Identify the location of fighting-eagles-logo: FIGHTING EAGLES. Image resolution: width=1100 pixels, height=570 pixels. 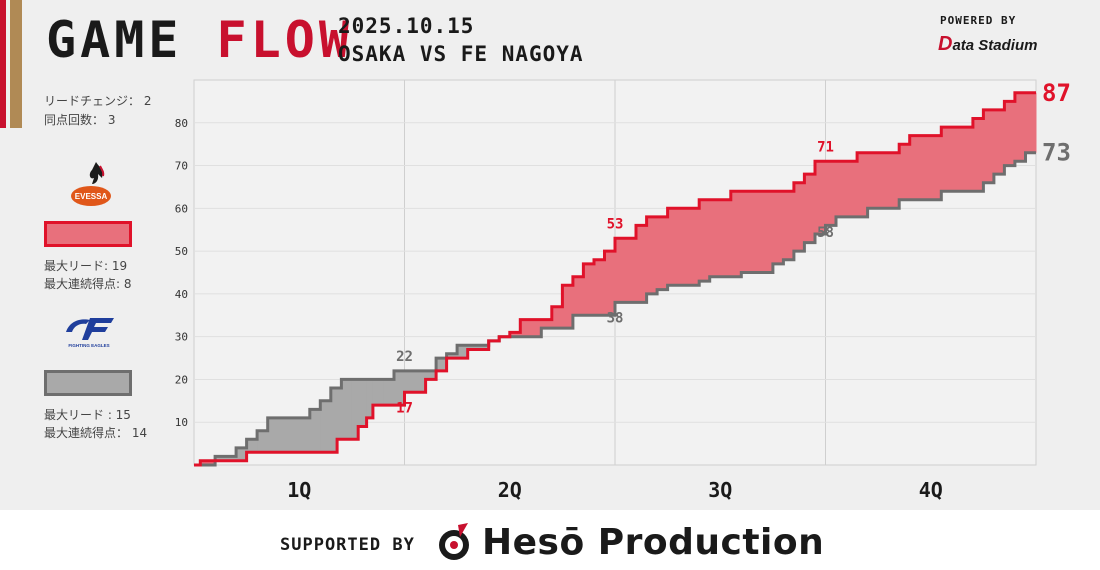
(89, 334).